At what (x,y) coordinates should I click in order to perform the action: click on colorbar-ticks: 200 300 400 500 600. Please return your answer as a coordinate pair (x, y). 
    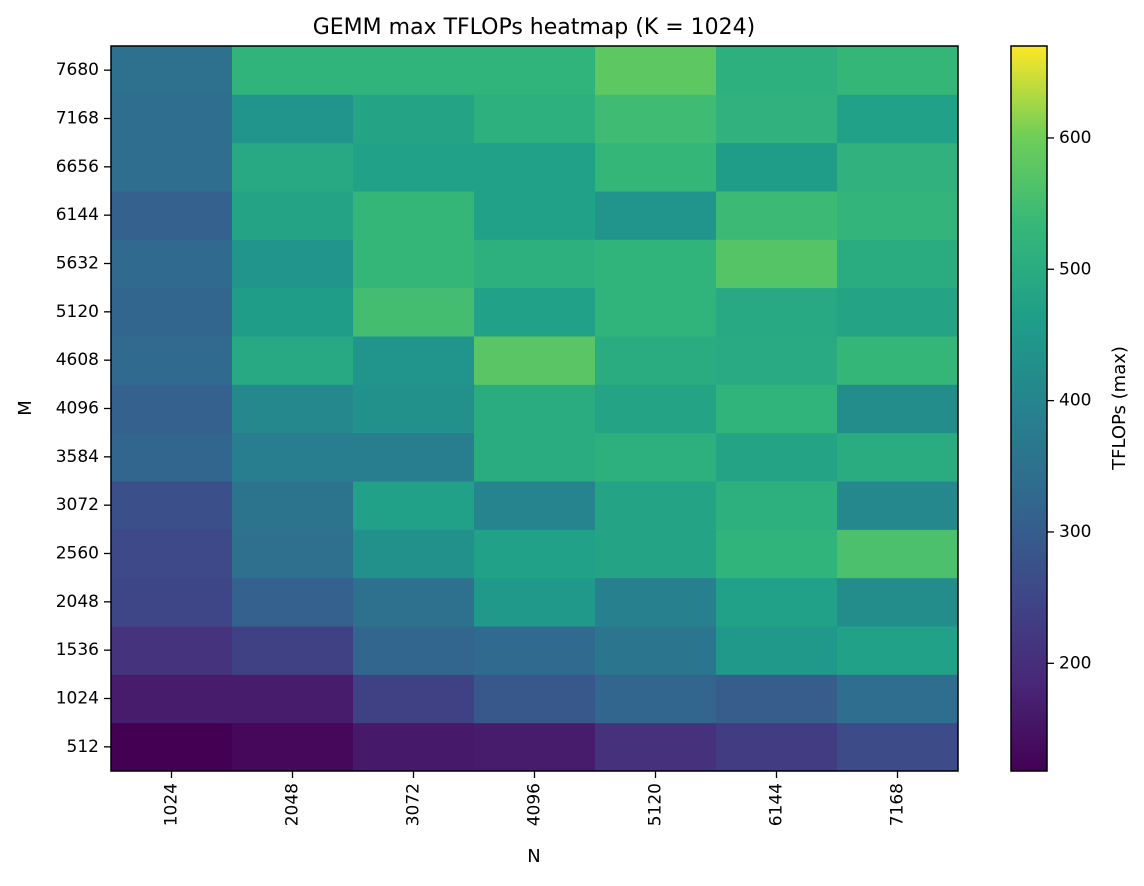
    Looking at the image, I should click on (1069, 400).